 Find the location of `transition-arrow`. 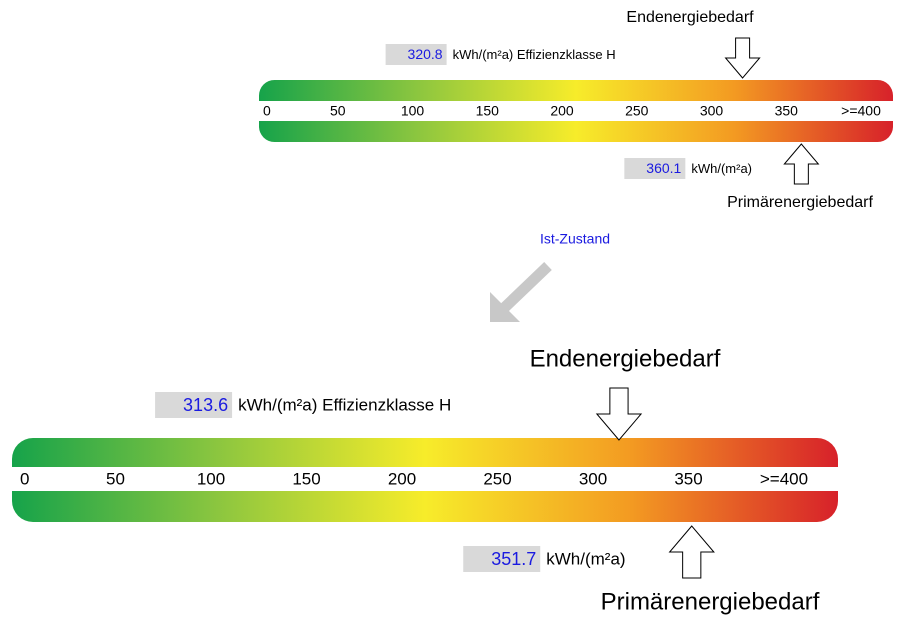

transition-arrow is located at coordinates (521, 292).